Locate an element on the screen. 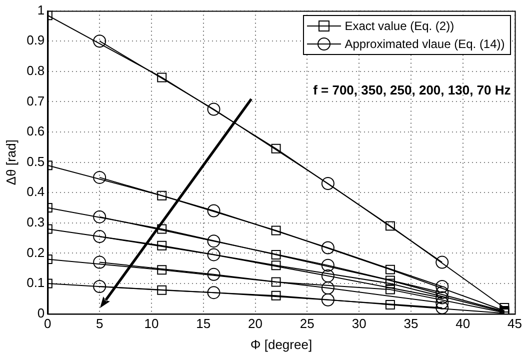  y-tick-label: 0 is located at coordinates (41, 312).